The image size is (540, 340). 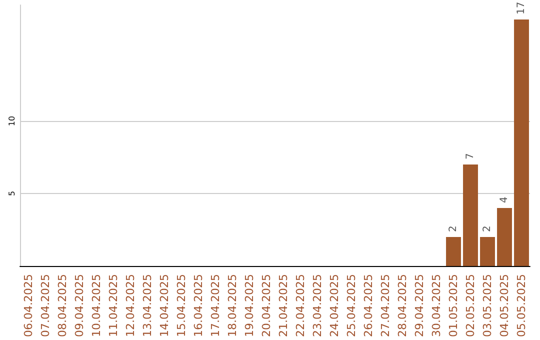 I want to click on x-tick-label: 25.04.2025, so click(x=351, y=306).